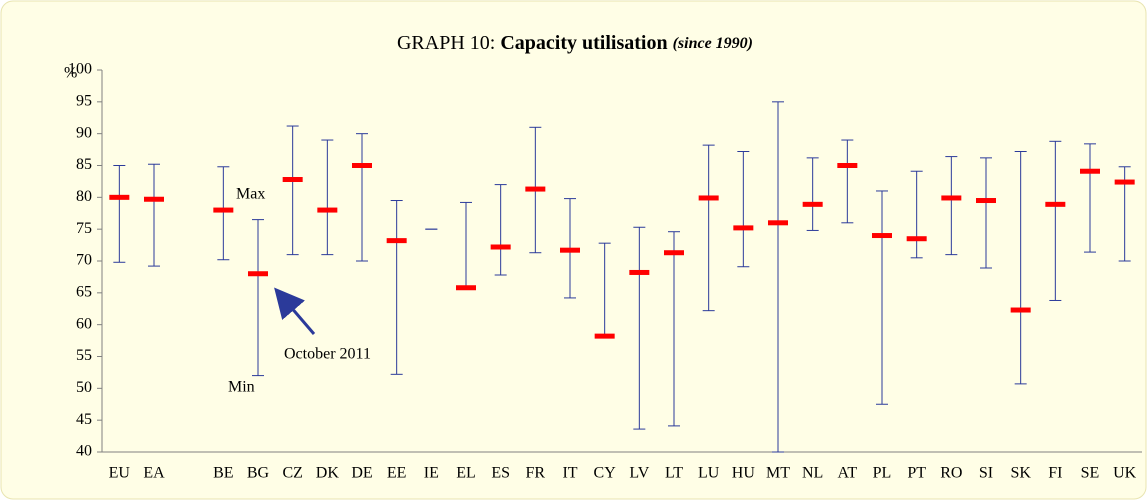  What do you see at coordinates (84, 260) in the screenshot?
I see `y-tick-label: 70` at bounding box center [84, 260].